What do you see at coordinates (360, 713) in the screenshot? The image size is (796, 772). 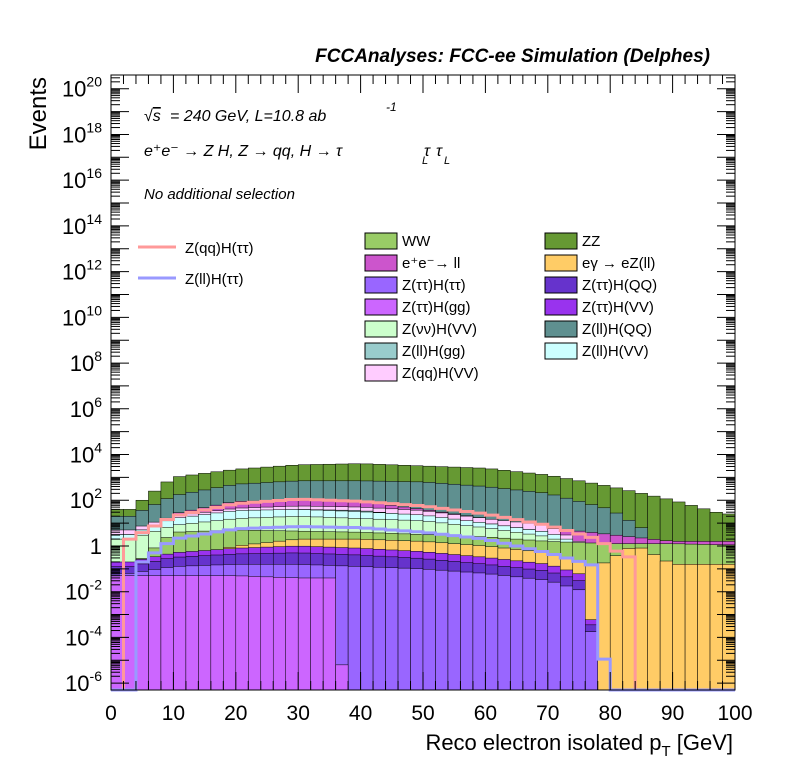 I see `x-tick-label: 40` at bounding box center [360, 713].